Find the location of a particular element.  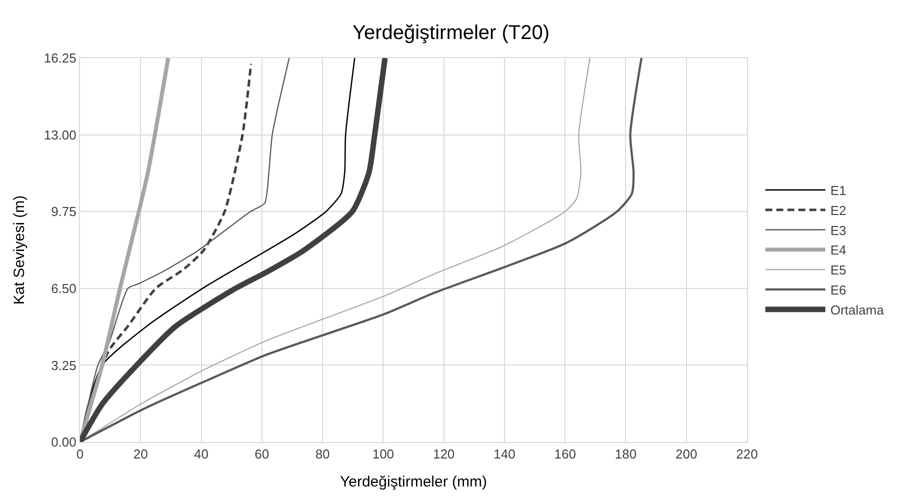

legend-label: E3 is located at coordinates (838, 230).